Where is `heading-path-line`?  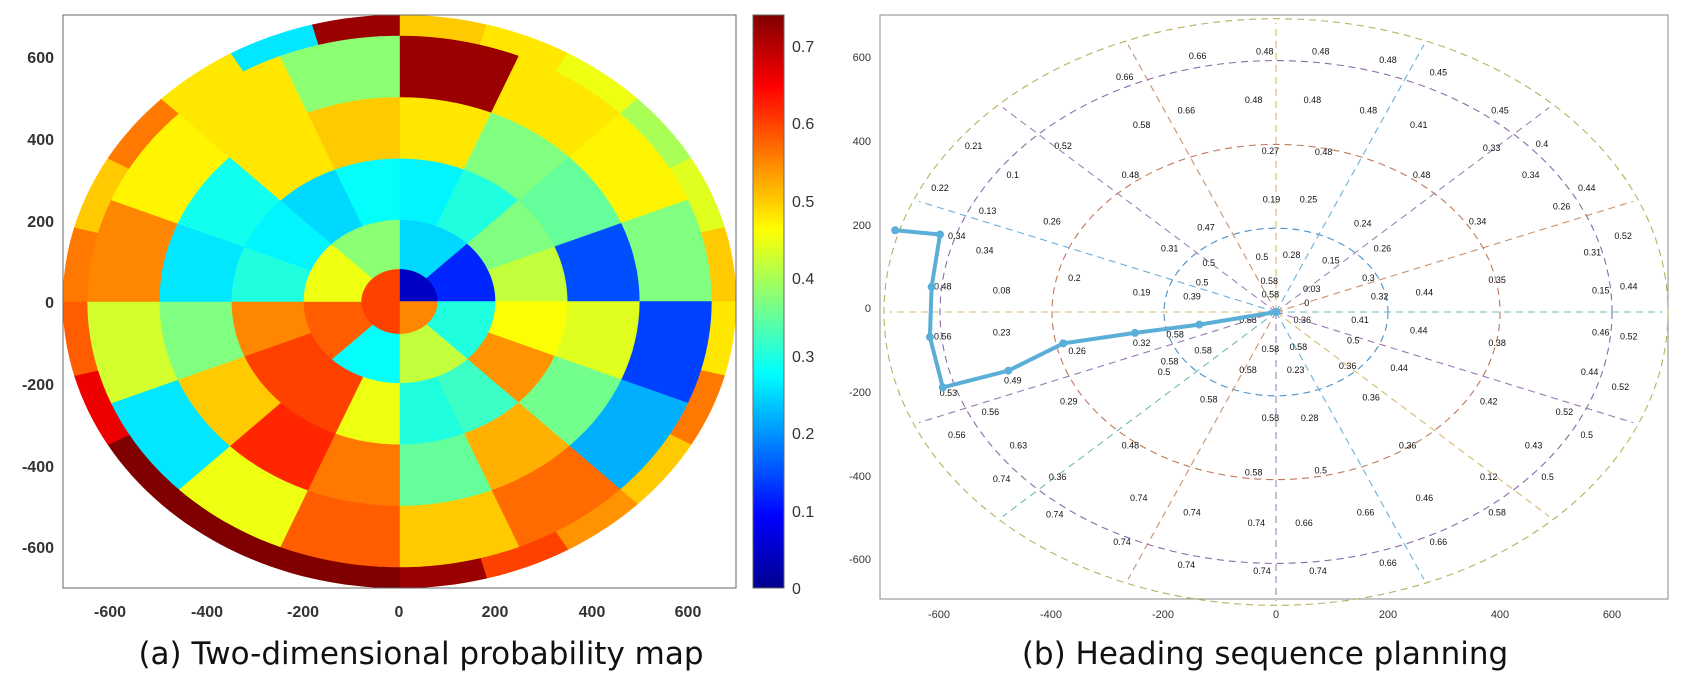 heading-path-line is located at coordinates (1086, 309).